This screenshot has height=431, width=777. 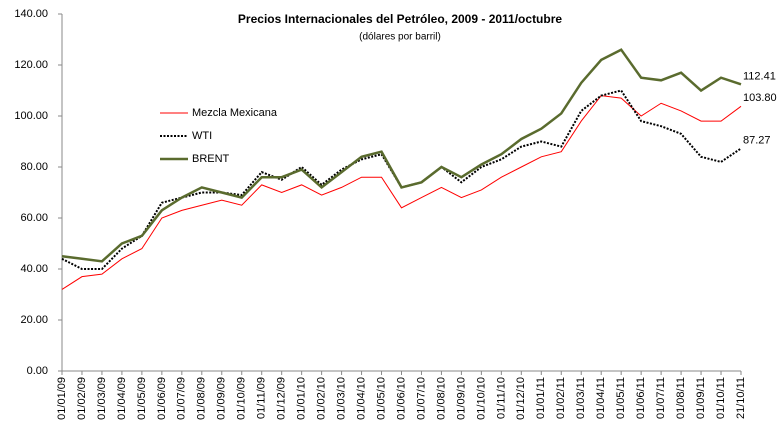 What do you see at coordinates (62, 398) in the screenshot?
I see `x-tick-label: 01/01/09` at bounding box center [62, 398].